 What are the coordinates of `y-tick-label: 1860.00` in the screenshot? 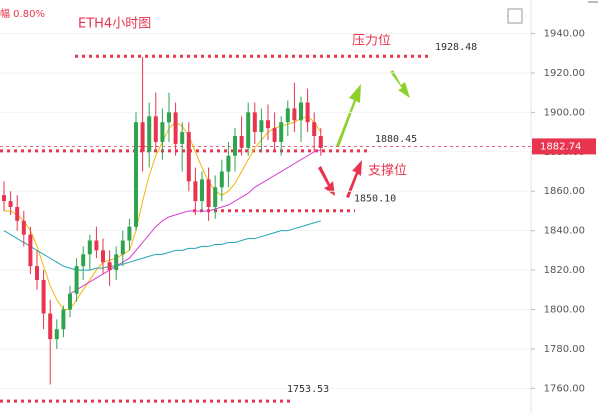 It's located at (564, 191).